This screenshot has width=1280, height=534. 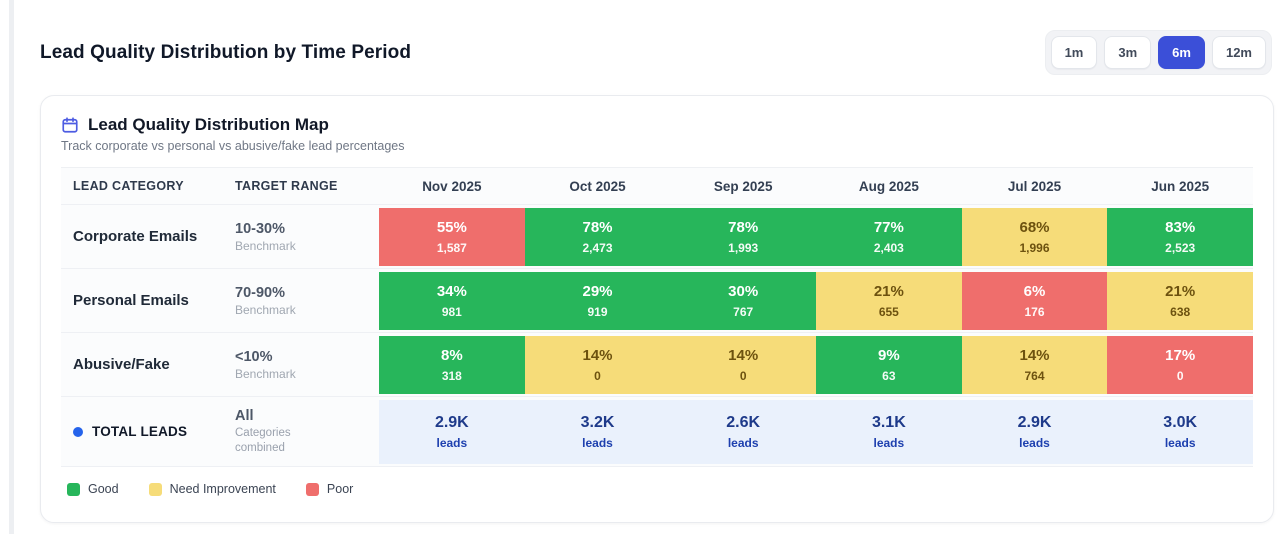 I want to click on heat-cell: 78% 1,993, so click(x=743, y=236).